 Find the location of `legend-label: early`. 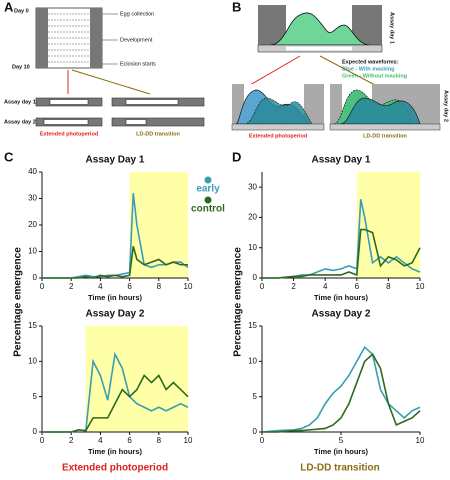

legend-label: early is located at coordinates (208, 189).